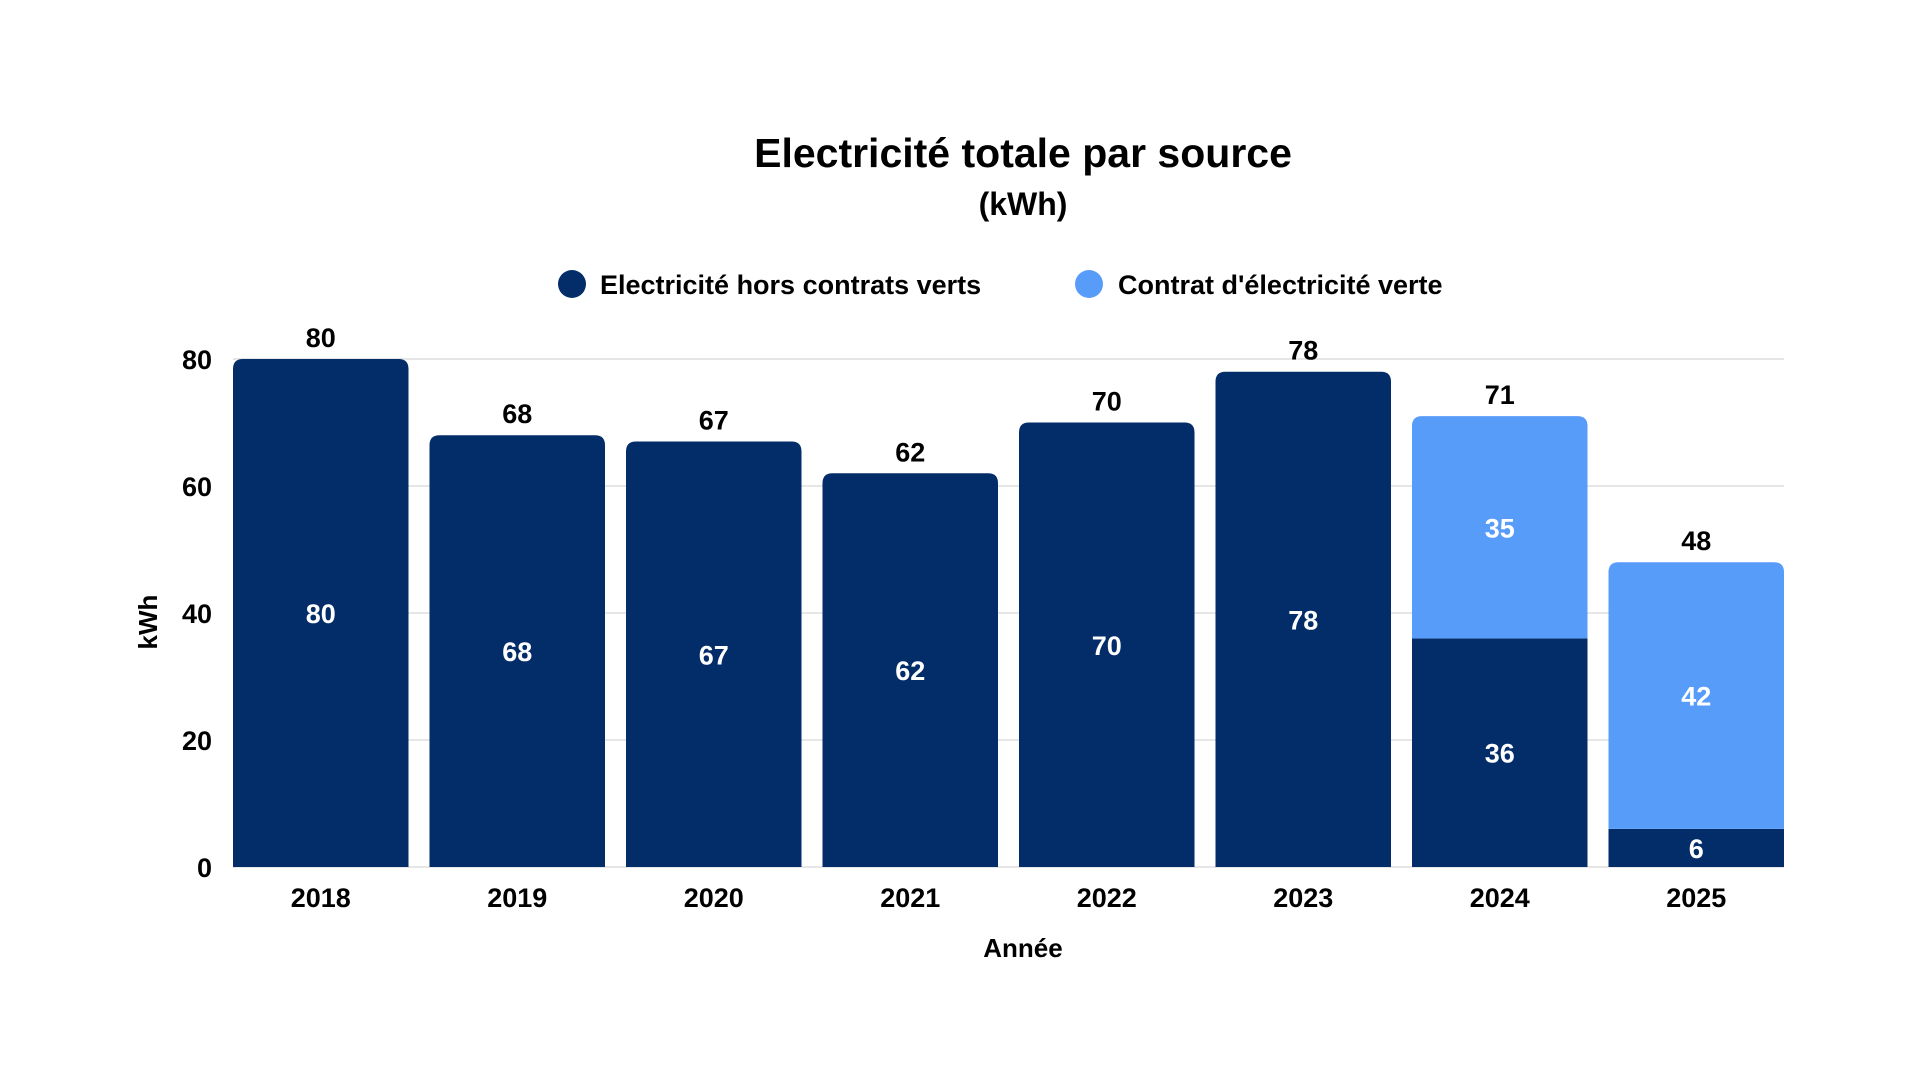 The height and width of the screenshot is (1080, 1920). Describe the element at coordinates (1696, 898) in the screenshot. I see `x-tick-label: 2025` at that location.